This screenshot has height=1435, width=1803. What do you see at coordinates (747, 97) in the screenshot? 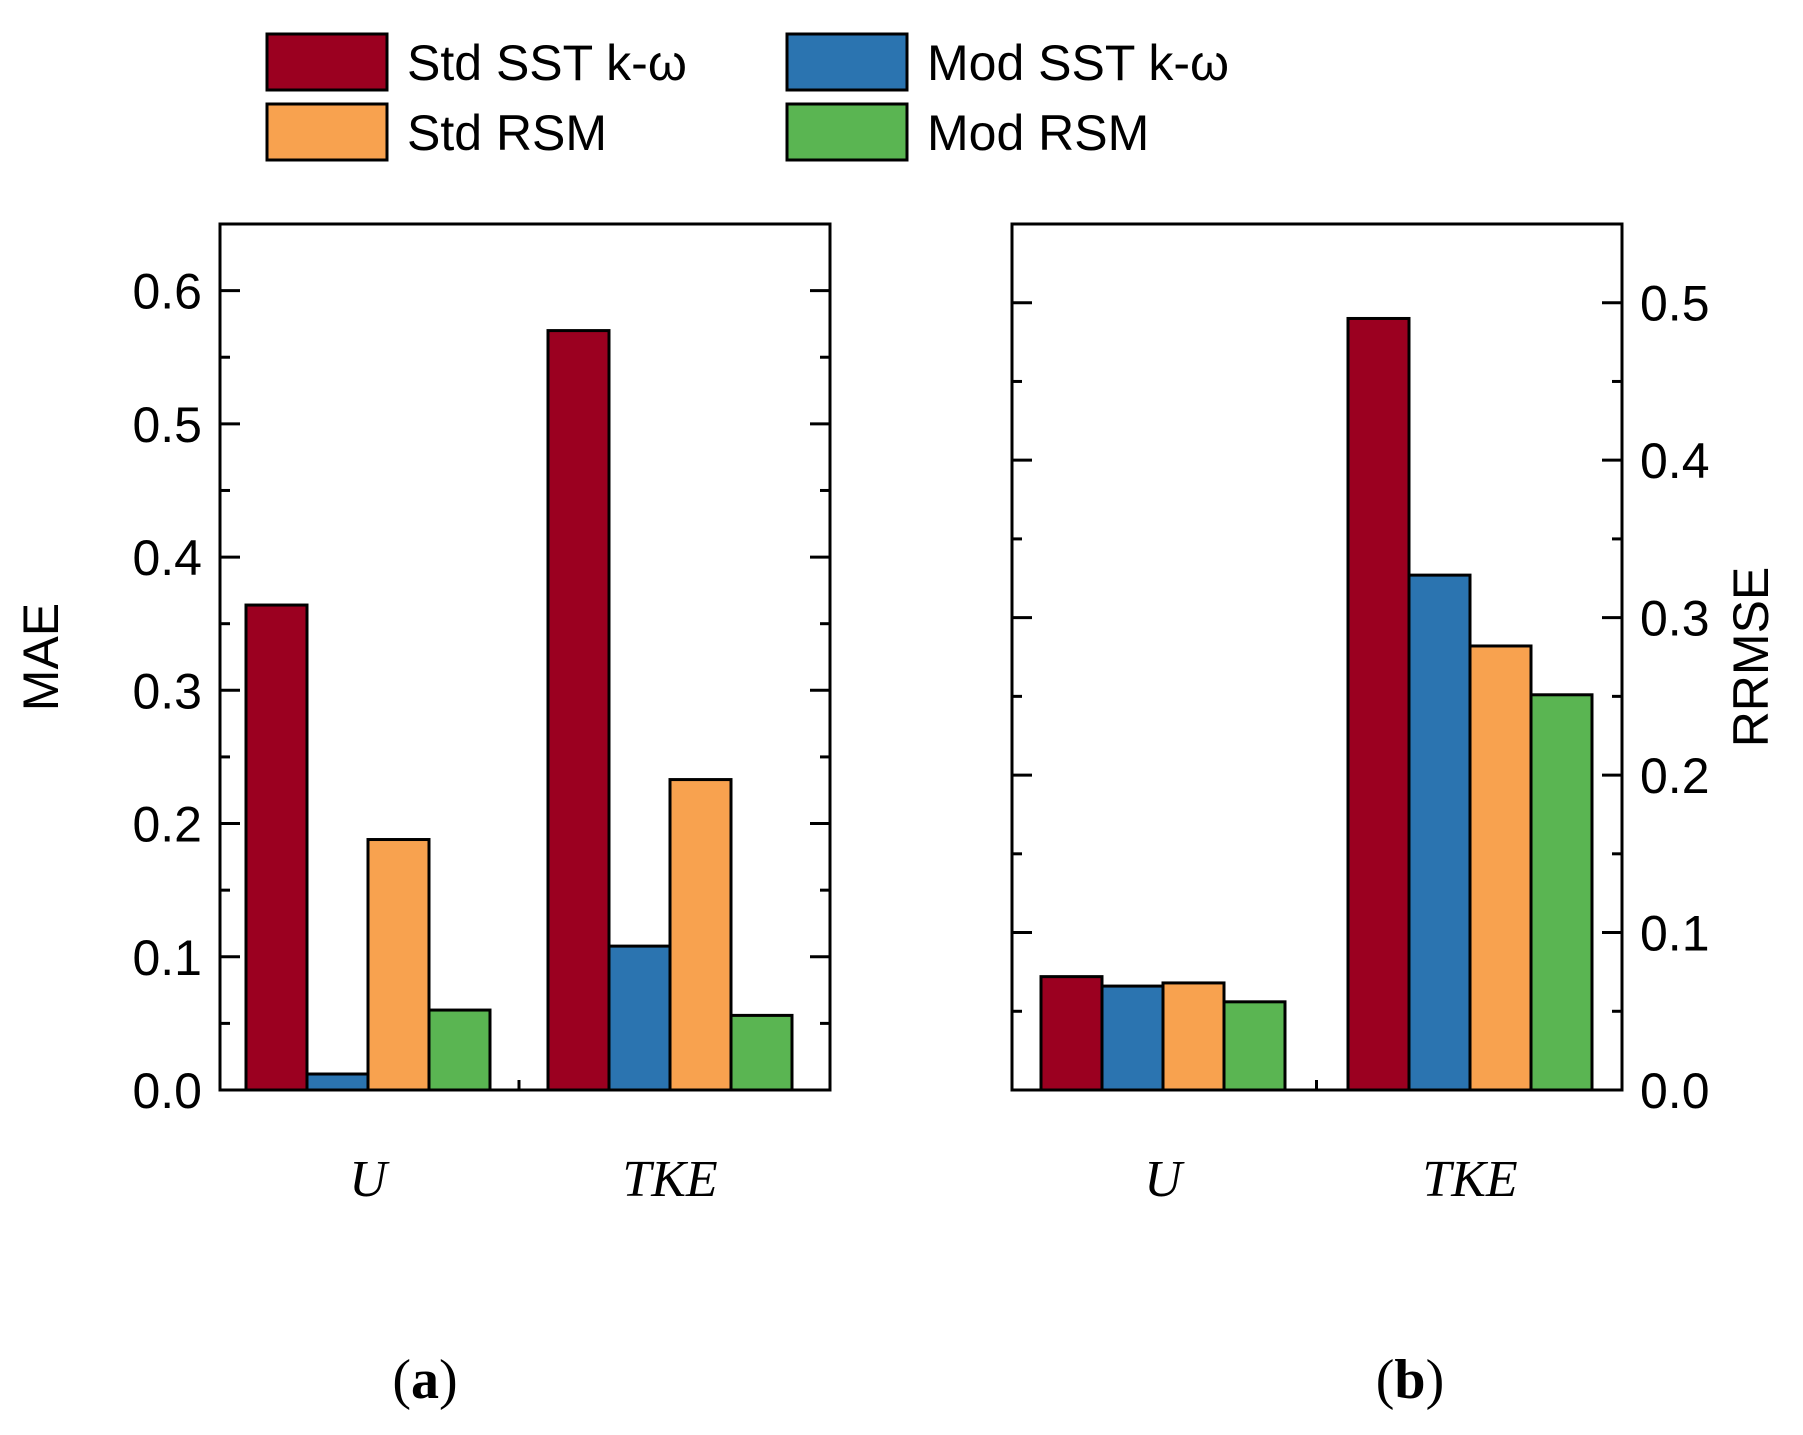
I see `legend: Std SST k-ω Mod SST k-ω Std RSM Mod RSM` at bounding box center [747, 97].